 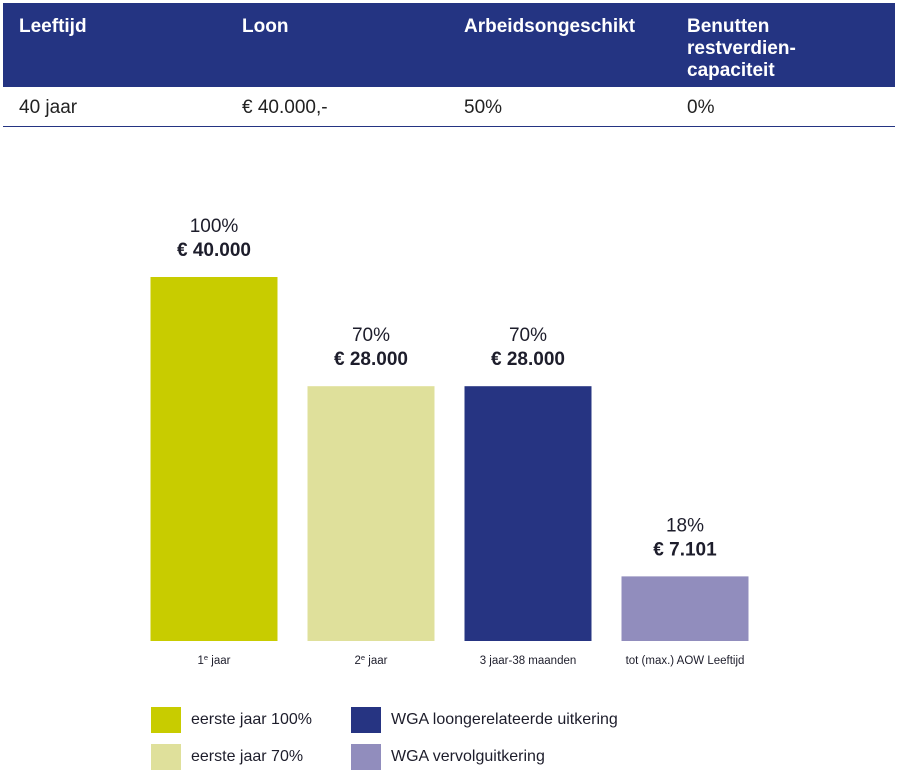 I want to click on cell-arbeidsongeschikt: 50%, so click(x=483, y=107).